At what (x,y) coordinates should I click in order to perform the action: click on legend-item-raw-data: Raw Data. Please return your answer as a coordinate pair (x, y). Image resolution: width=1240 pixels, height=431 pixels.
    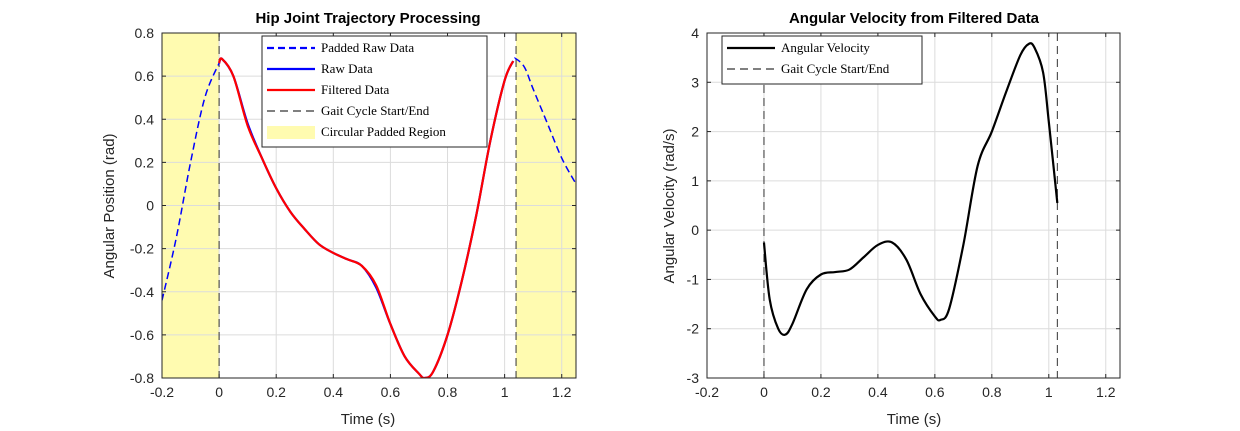
    Looking at the image, I should click on (320, 68).